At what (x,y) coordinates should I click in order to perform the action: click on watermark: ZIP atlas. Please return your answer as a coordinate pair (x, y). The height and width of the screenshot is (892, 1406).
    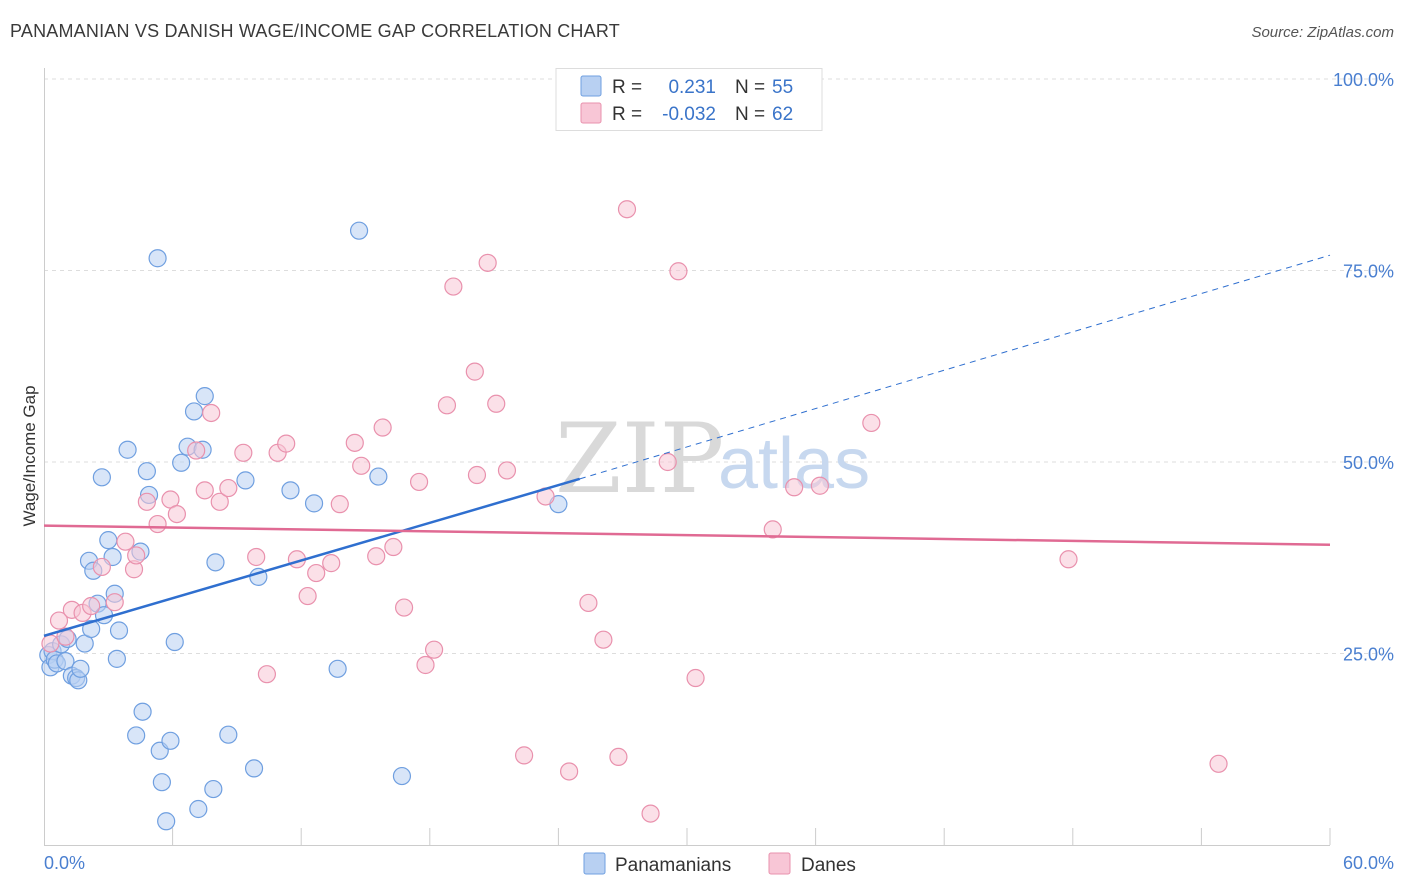
    Looking at the image, I should click on (712, 459).